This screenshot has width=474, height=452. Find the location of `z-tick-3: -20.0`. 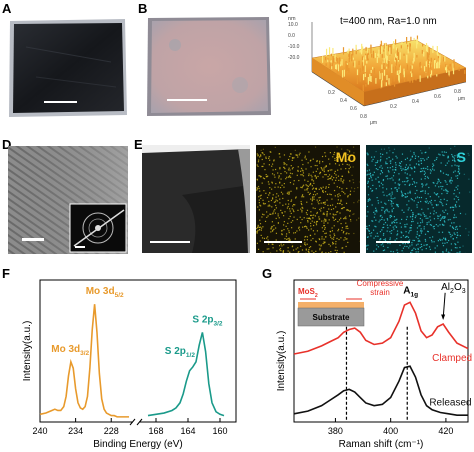

z-tick-3: -20.0 is located at coordinates (294, 58).